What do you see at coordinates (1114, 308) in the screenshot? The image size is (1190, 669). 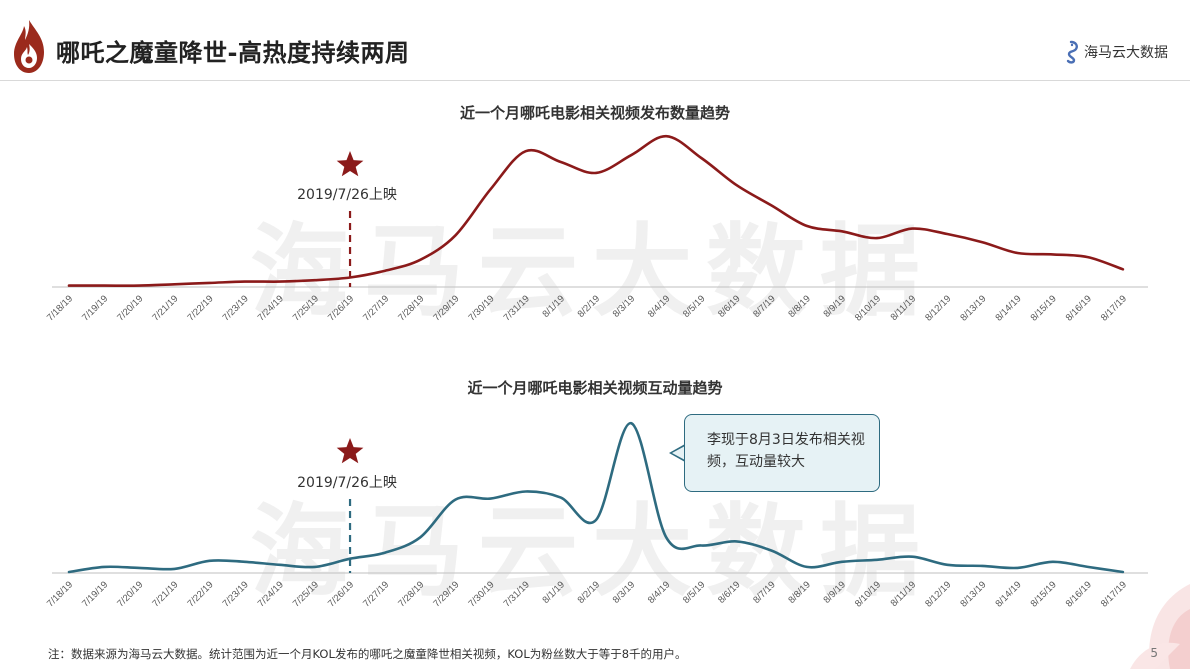 I see `x-tick-label: 8/17/19` at bounding box center [1114, 308].